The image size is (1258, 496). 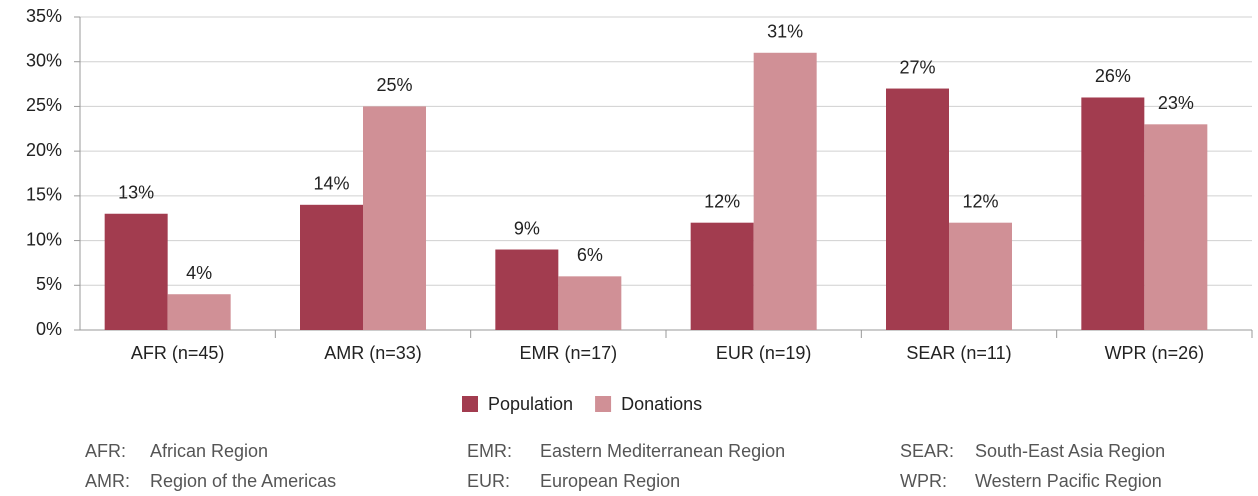 I want to click on x-tick-label: EMR (n=17), so click(x=569, y=353).